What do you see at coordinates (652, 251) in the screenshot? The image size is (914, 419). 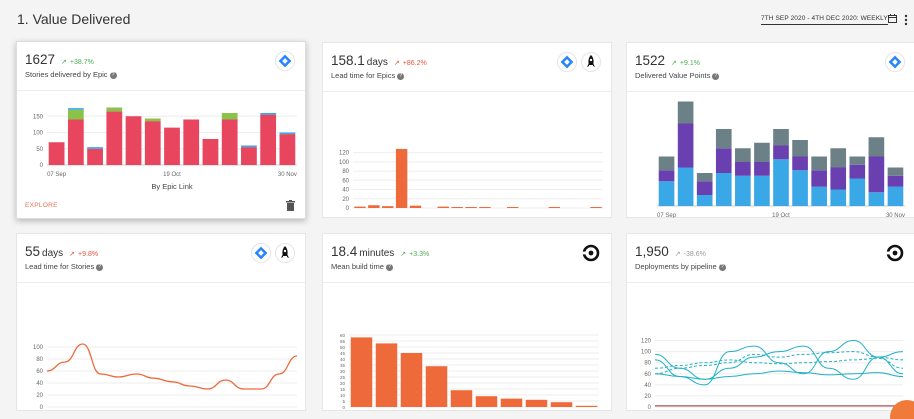 I see `metric-value: 1,950` at bounding box center [652, 251].